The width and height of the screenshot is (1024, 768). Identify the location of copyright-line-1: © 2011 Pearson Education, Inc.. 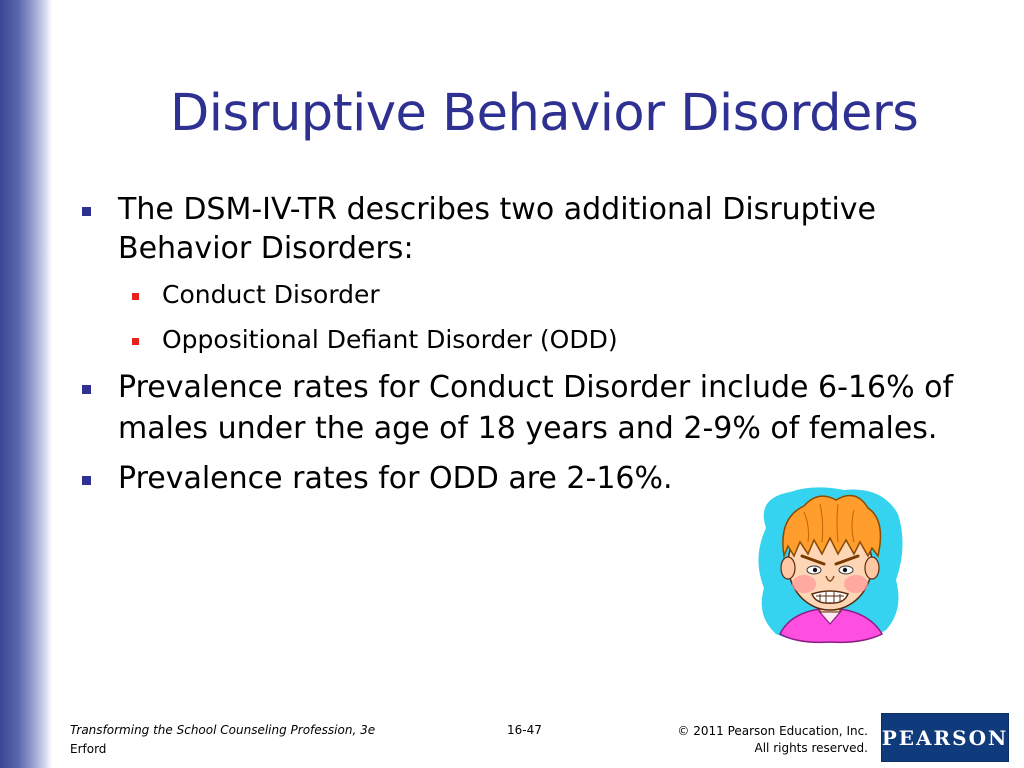
(772, 731).